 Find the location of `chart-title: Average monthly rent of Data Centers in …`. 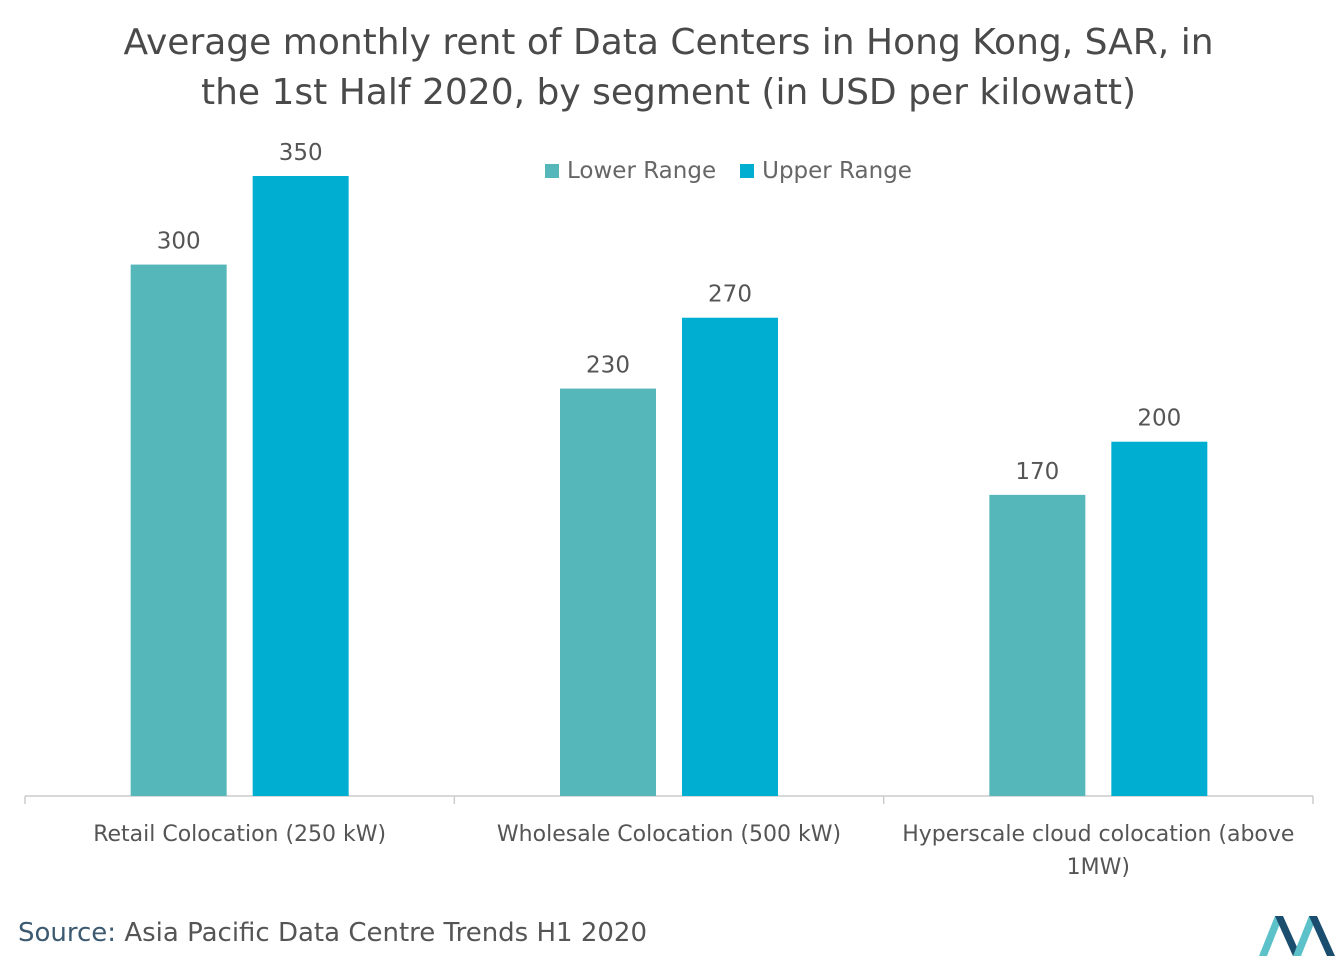

chart-title: Average monthly rent of Data Centers in … is located at coordinates (668, 68).